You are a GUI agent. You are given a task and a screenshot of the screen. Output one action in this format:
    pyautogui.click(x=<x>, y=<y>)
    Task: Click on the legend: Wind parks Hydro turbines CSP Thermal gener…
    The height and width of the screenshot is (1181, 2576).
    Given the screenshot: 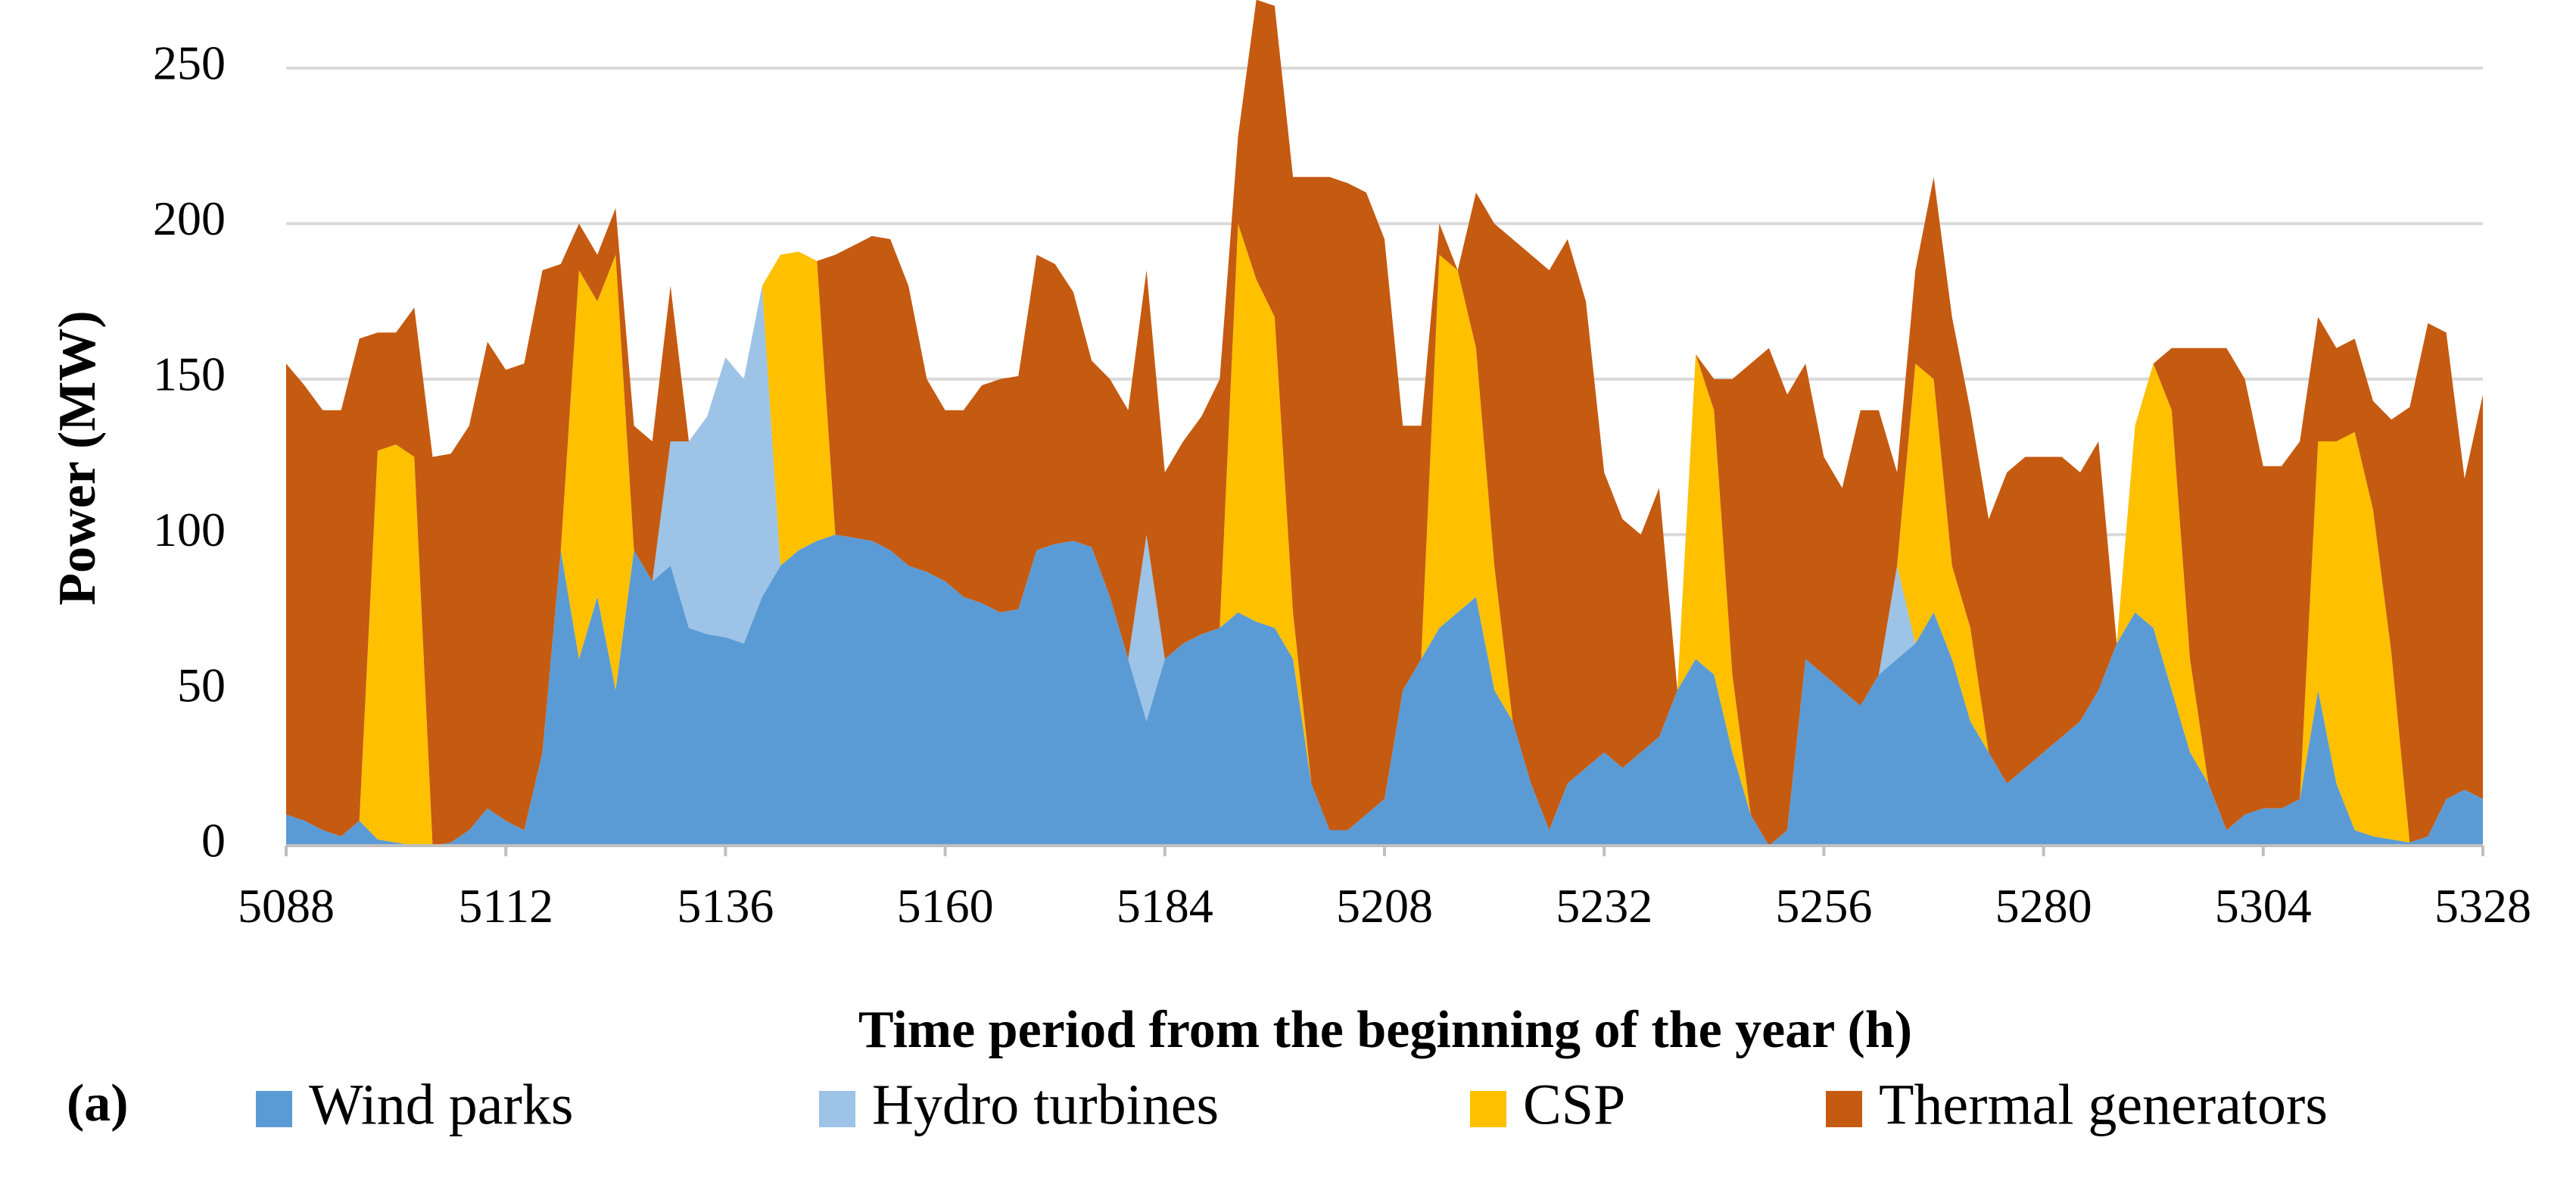 What is the action you would take?
    pyautogui.click(x=1292, y=1104)
    